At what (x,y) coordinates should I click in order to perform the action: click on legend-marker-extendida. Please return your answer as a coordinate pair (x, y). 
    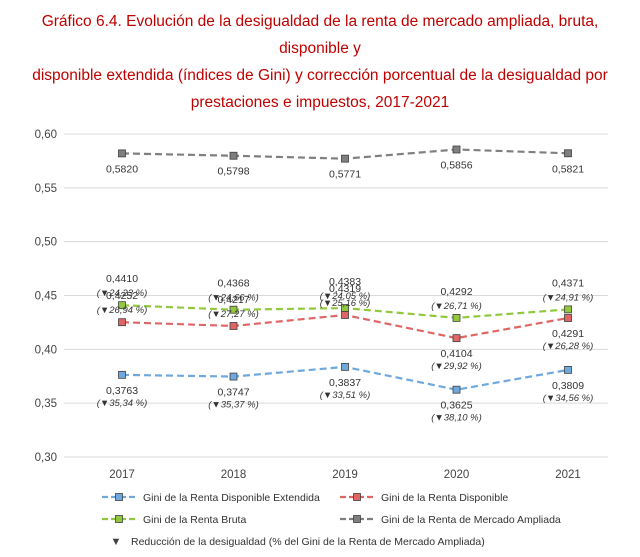
    Looking at the image, I should click on (119, 497).